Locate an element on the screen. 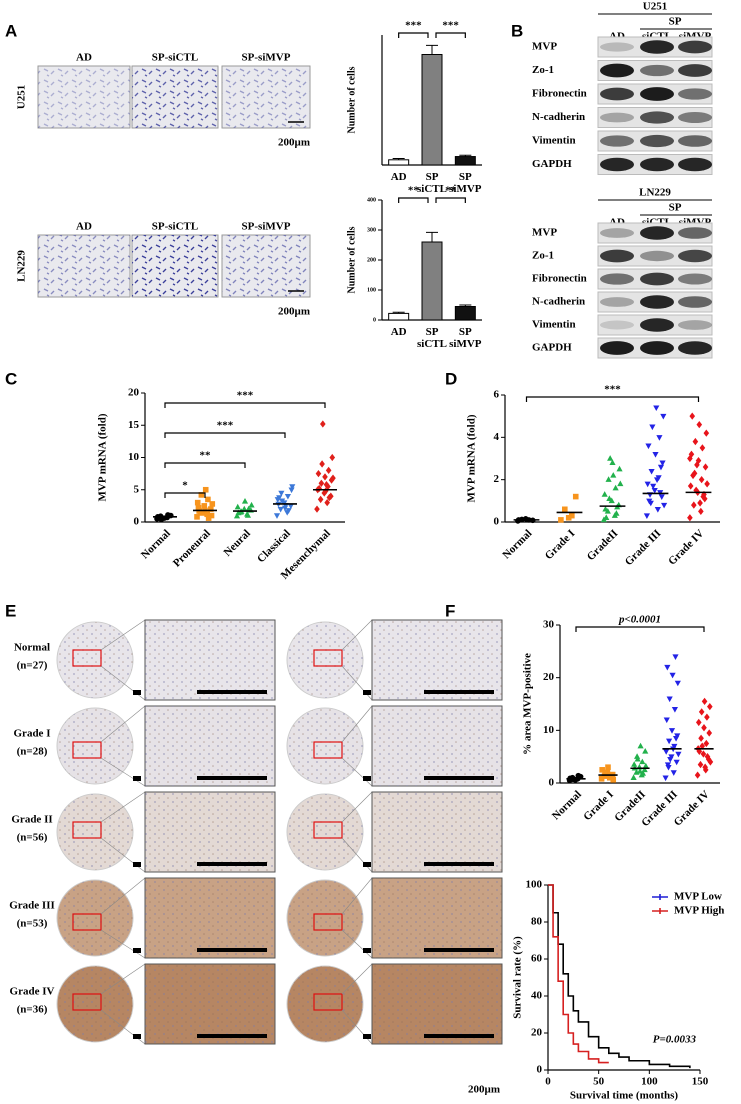 This screenshot has height=1104, width=741. x-tick-label: Proneural is located at coordinates (192, 548).